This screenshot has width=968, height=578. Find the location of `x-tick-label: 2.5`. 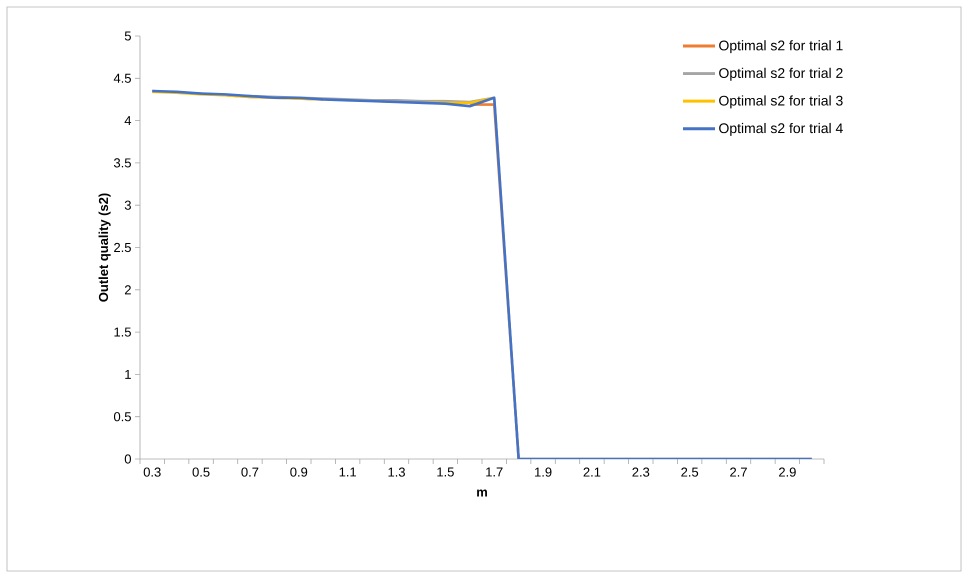

x-tick-label: 2.5 is located at coordinates (689, 472).